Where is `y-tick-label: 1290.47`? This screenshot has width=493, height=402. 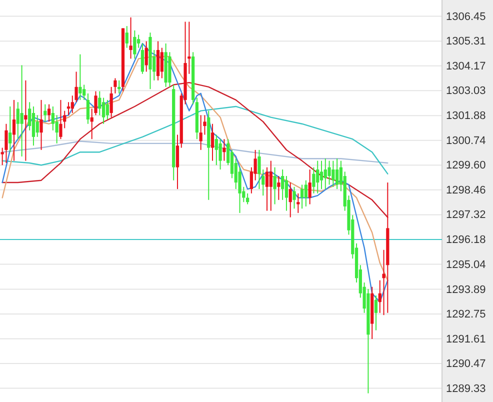
y-tick-label: 1290.47 is located at coordinates (466, 364).